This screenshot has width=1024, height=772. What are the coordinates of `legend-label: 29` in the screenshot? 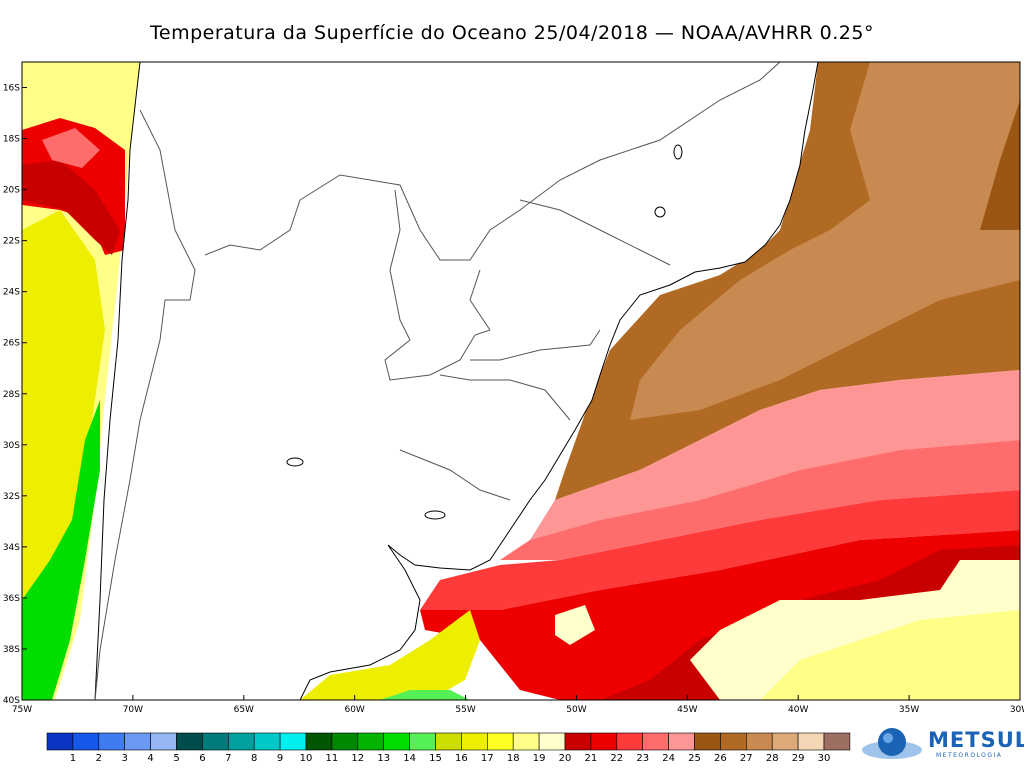 It's located at (798, 758).